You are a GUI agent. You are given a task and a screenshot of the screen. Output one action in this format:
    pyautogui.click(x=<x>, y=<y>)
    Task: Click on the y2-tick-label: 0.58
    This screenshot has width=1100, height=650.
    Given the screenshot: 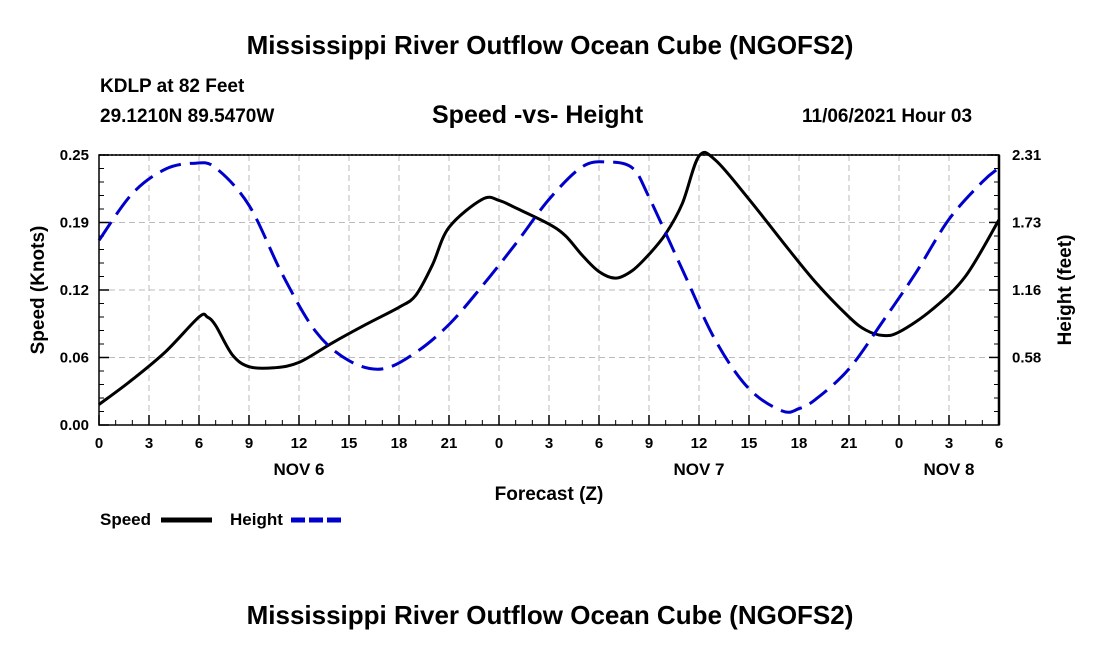 What is the action you would take?
    pyautogui.click(x=1026, y=357)
    